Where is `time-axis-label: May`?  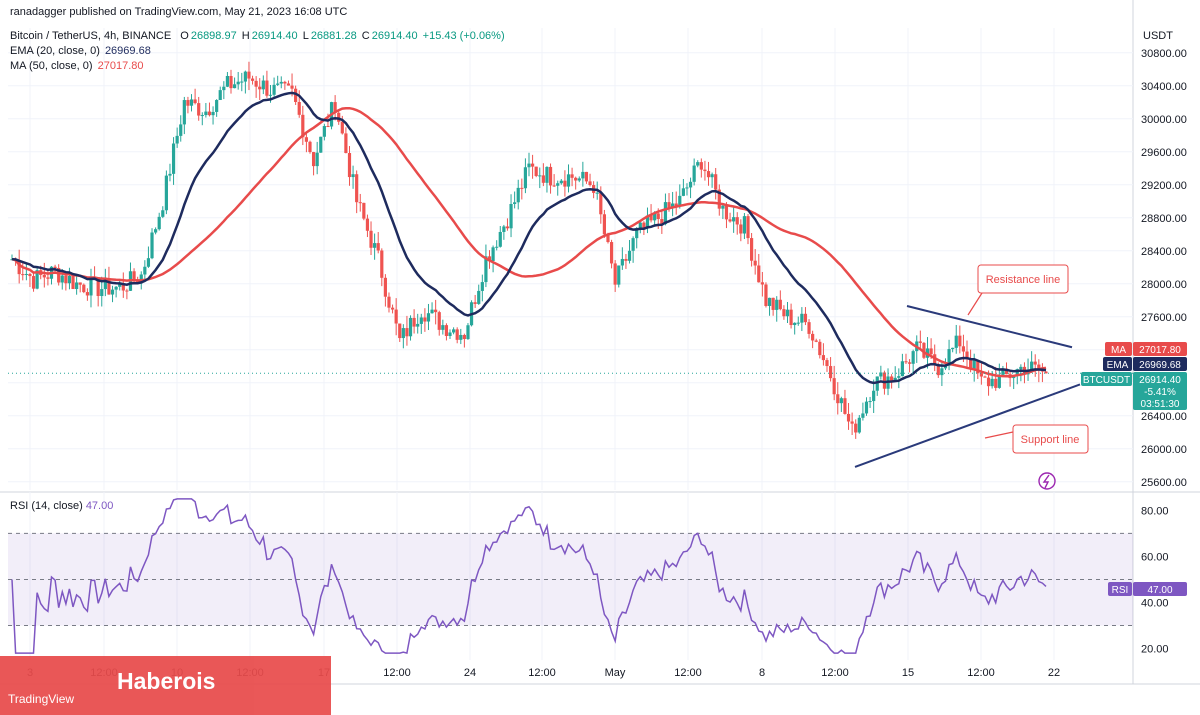 time-axis-label: May is located at coordinates (615, 673).